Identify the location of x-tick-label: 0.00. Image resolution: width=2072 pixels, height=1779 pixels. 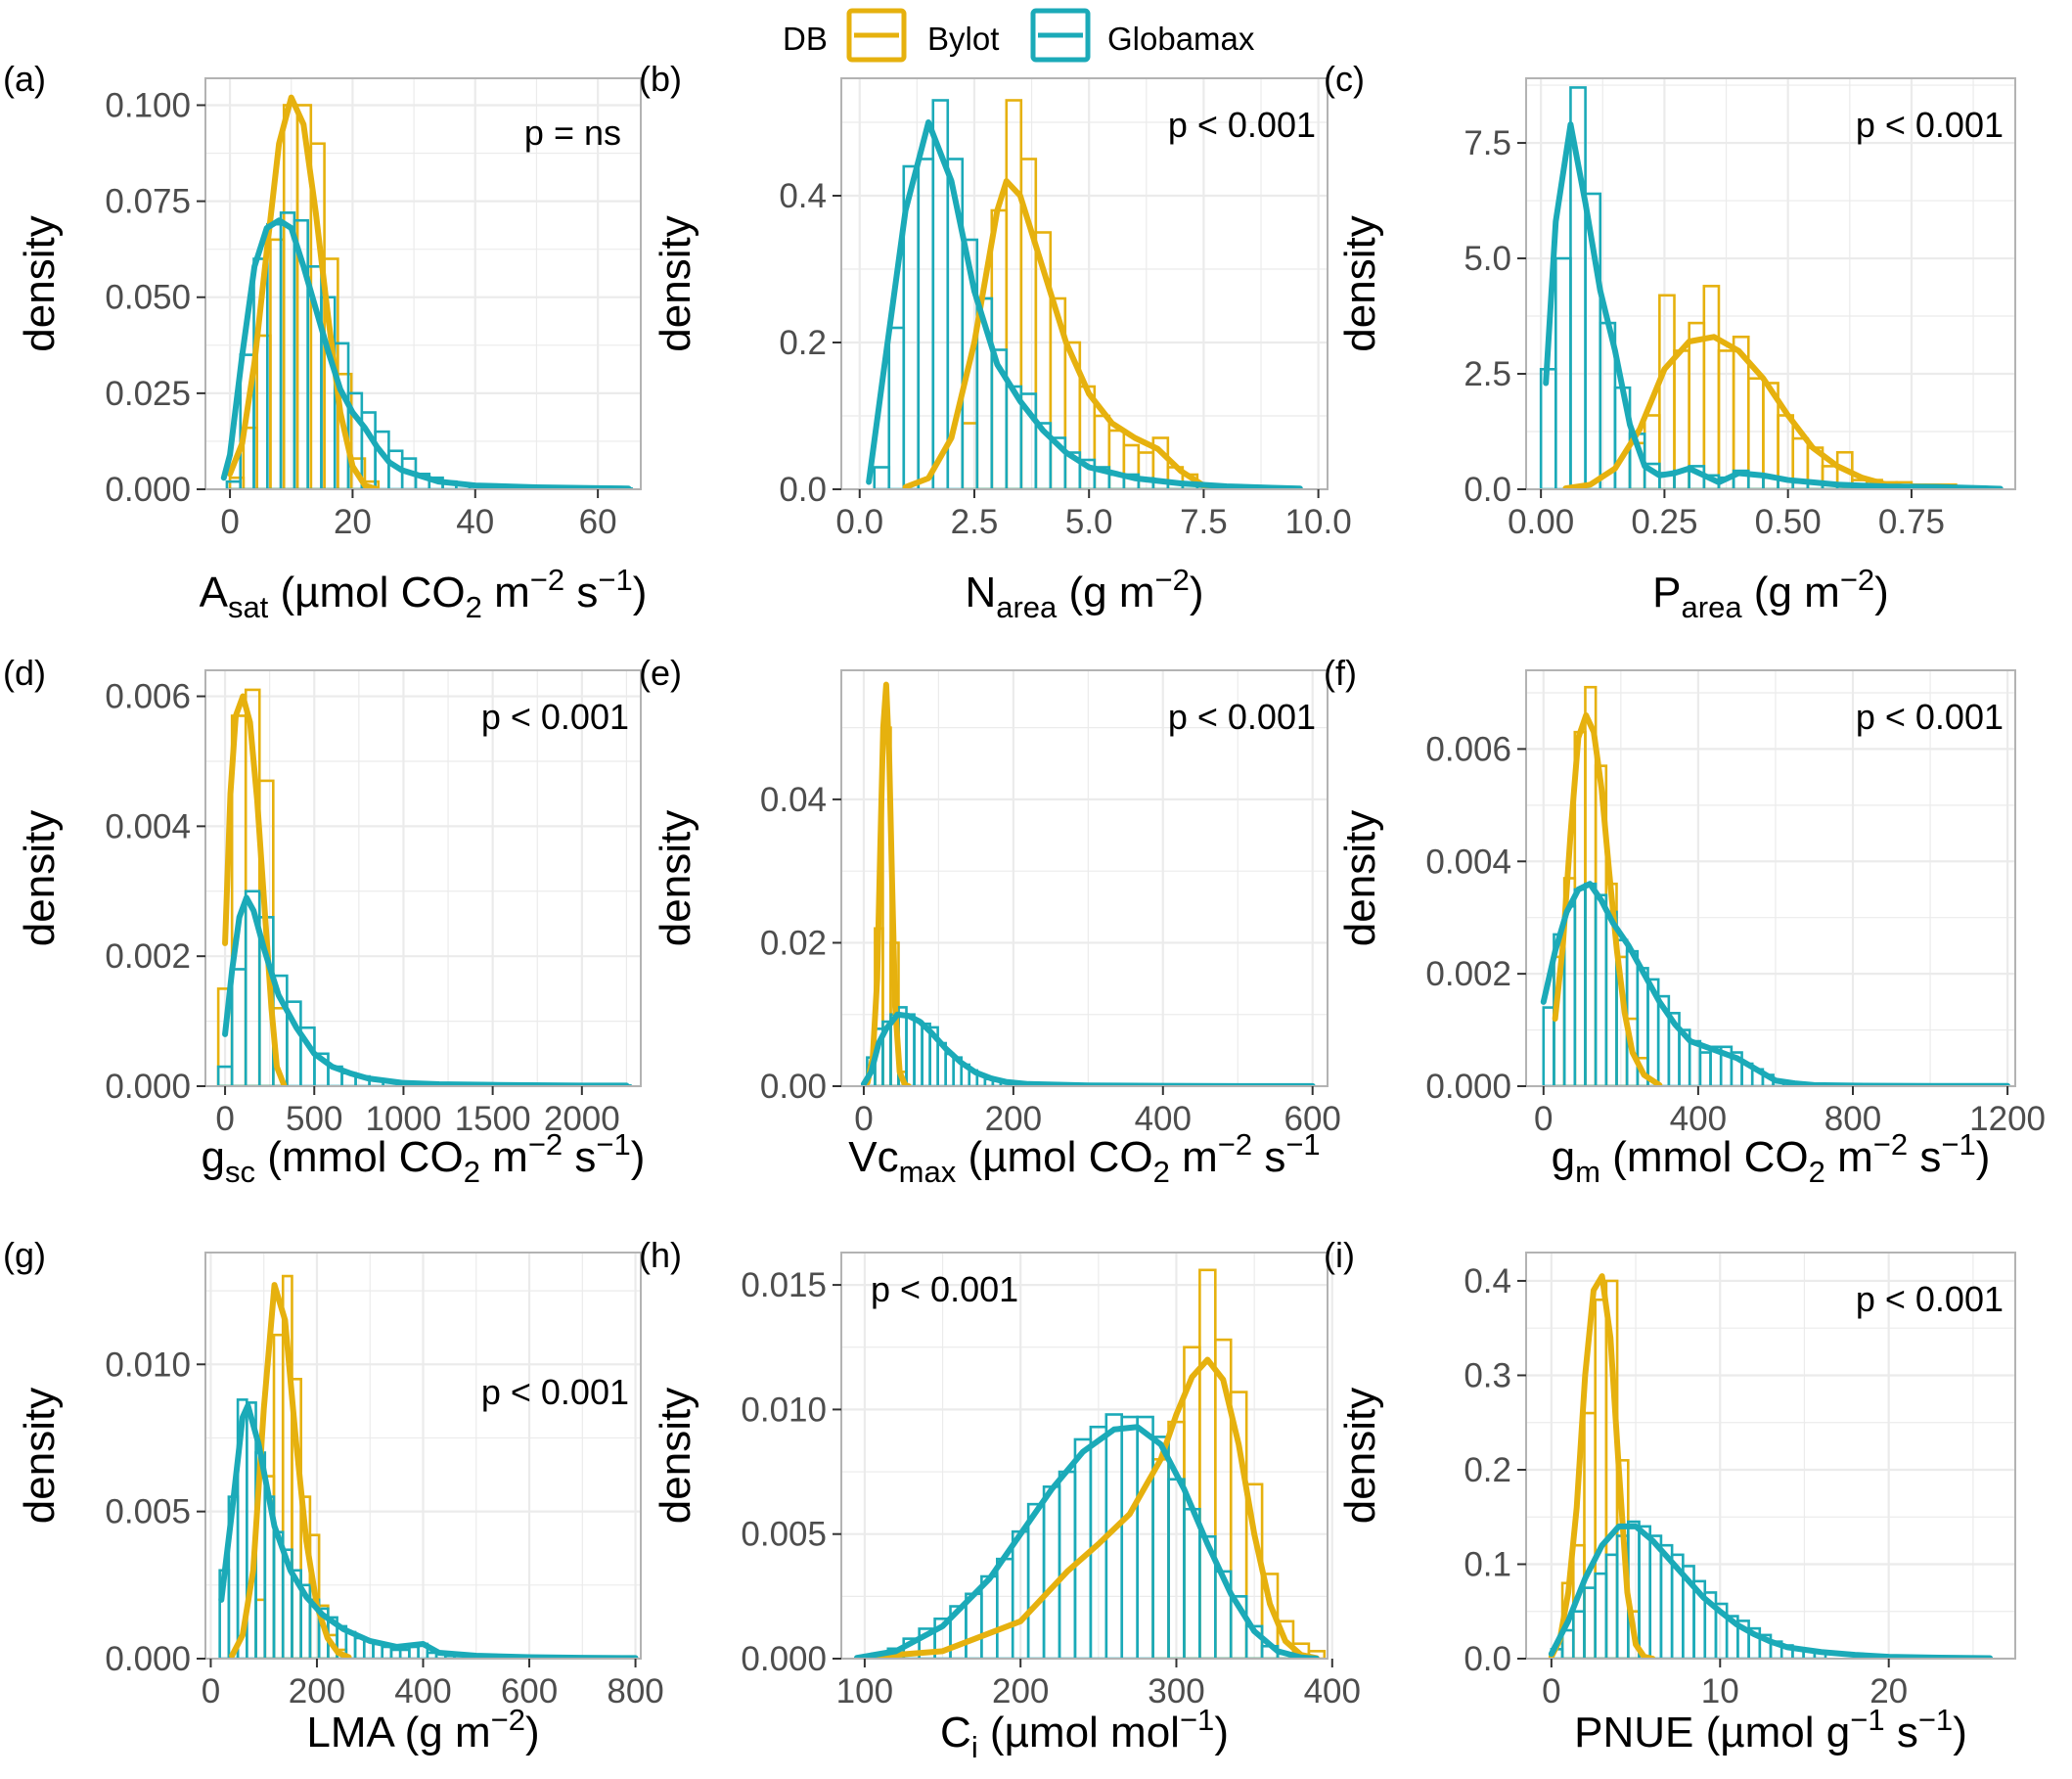
(1541, 522).